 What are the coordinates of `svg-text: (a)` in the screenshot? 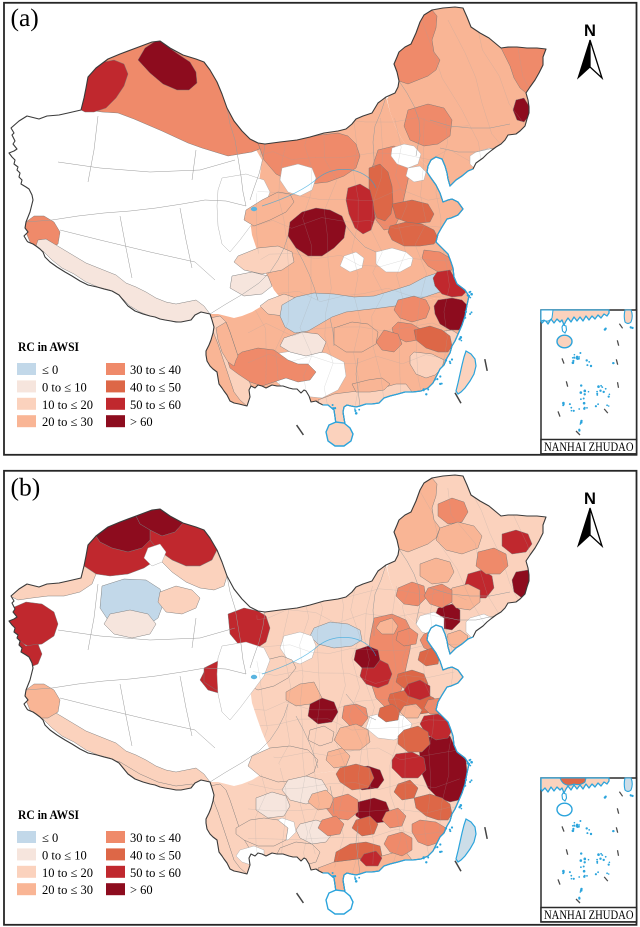 It's located at (25, 17).